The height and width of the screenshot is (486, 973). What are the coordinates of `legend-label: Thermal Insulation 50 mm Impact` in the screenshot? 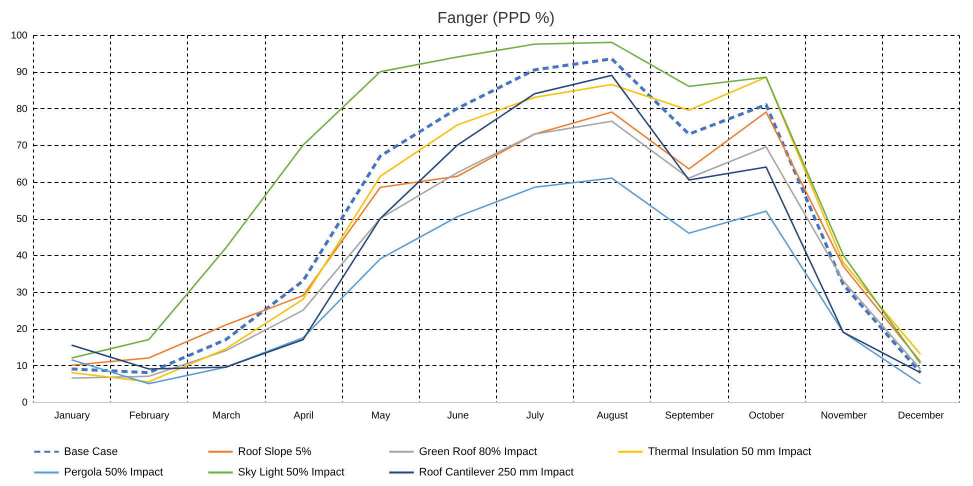 It's located at (730, 452).